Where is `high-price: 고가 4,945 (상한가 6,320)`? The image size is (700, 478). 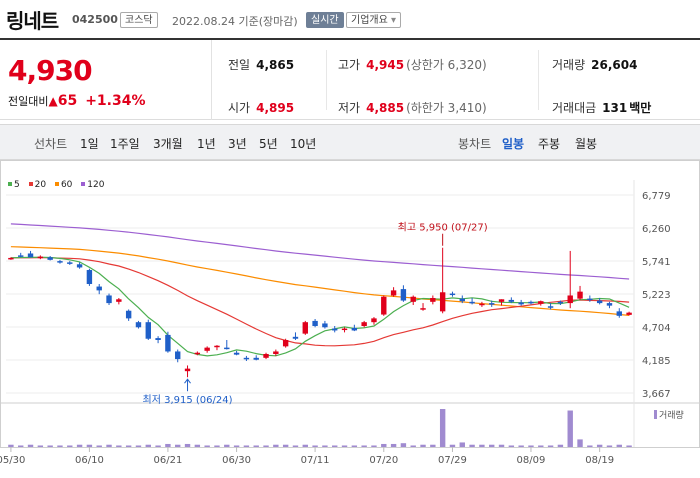 high-price: 고가 4,945 (상한가 6,320) is located at coordinates (412, 65).